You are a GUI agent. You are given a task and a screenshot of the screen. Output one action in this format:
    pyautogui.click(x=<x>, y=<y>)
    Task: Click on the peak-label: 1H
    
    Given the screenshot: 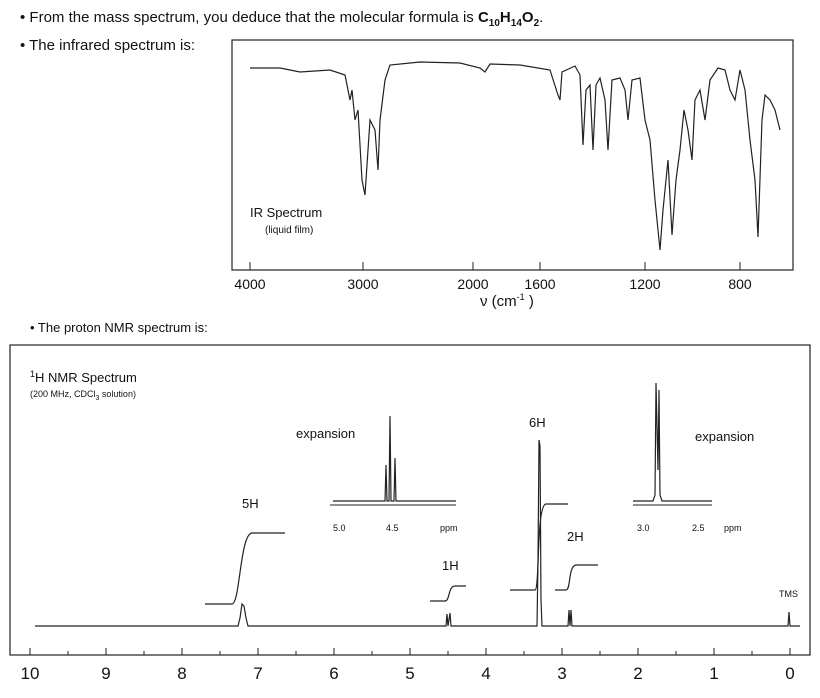 What is the action you would take?
    pyautogui.click(x=450, y=565)
    